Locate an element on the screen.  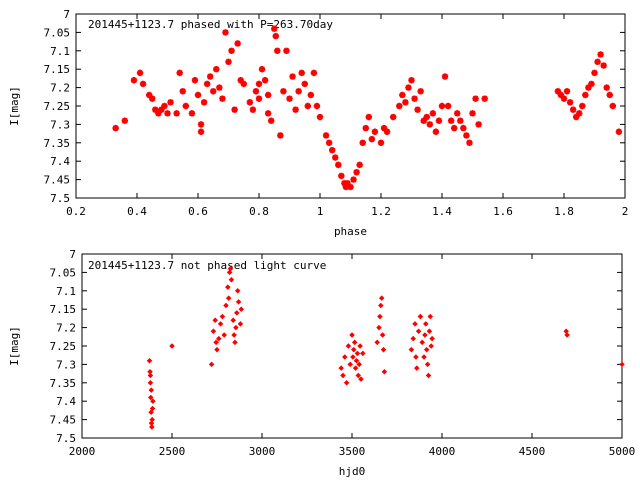
y-tick-label: 7.2 is located at coordinates (60, 88).